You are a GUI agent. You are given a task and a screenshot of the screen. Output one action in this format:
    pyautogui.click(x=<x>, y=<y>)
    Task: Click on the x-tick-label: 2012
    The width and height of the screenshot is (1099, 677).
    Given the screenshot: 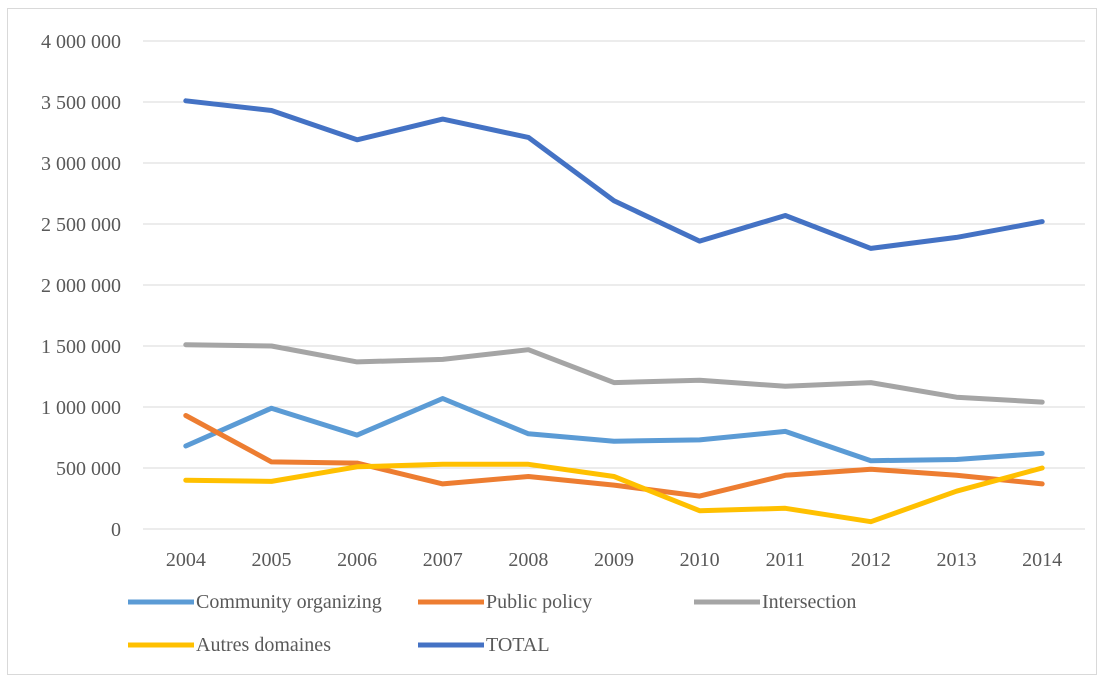 What is the action you would take?
    pyautogui.click(x=871, y=560)
    